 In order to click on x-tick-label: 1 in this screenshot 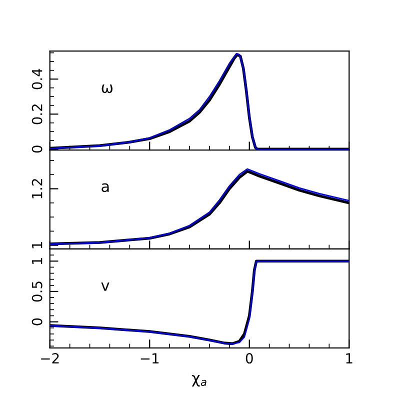, I will do `click(349, 358)`.